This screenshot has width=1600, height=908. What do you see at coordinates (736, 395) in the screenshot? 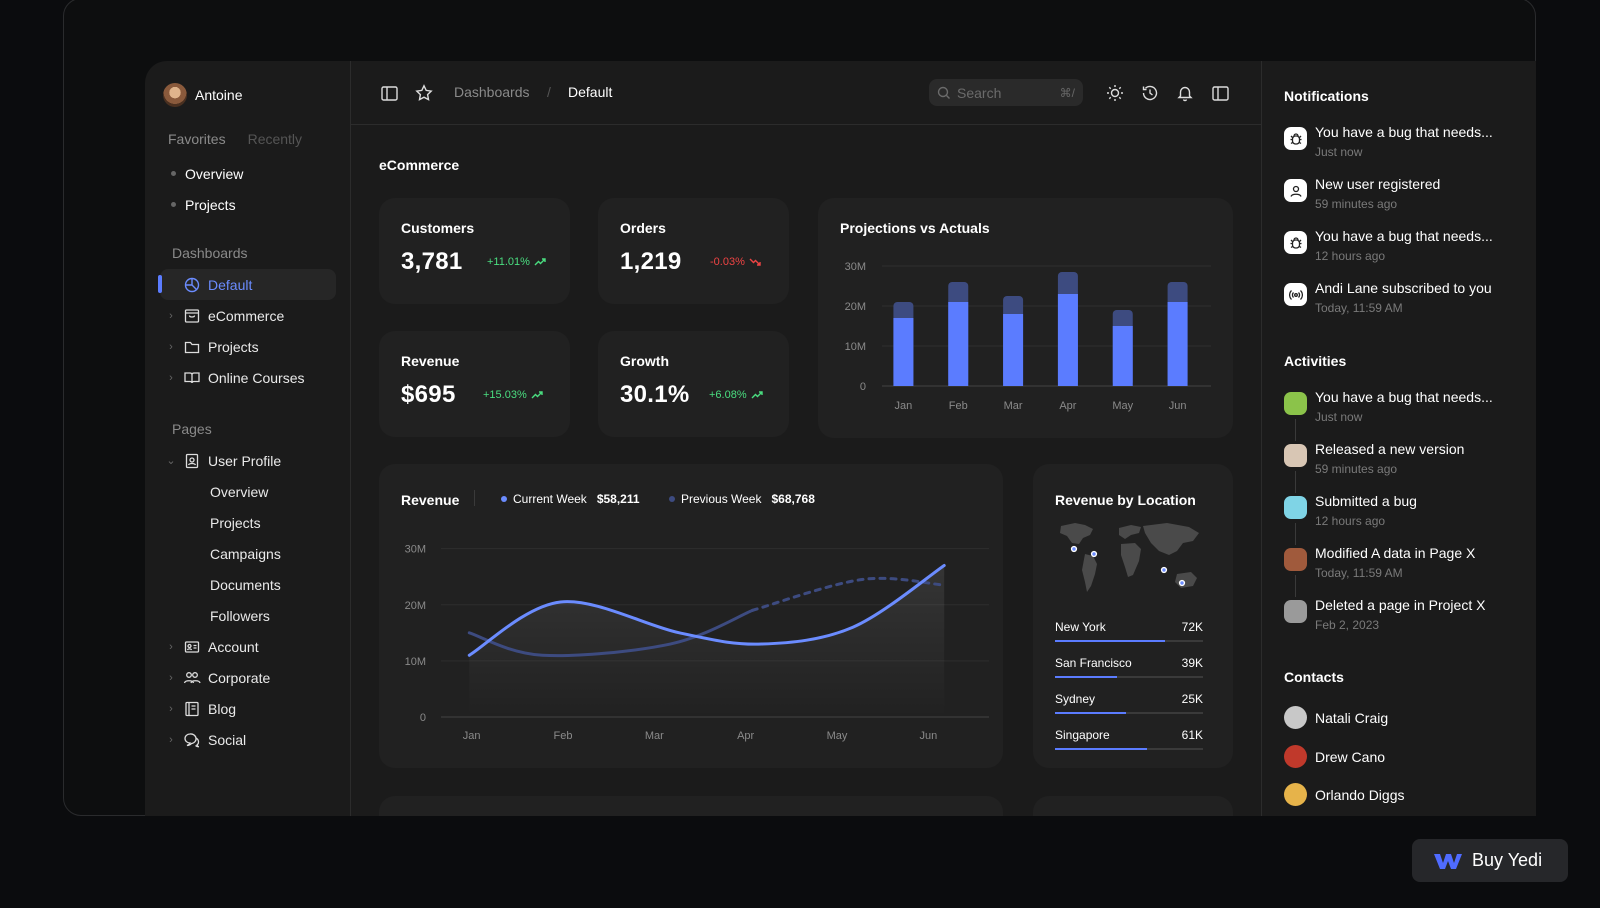
I see `kpi-change: +6.08%` at bounding box center [736, 395].